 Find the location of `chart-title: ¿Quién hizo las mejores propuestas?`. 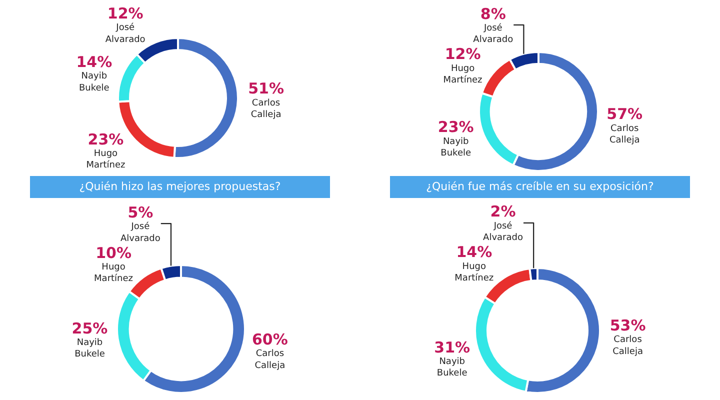

chart-title: ¿Quién hizo las mejores propuestas? is located at coordinates (180, 187).